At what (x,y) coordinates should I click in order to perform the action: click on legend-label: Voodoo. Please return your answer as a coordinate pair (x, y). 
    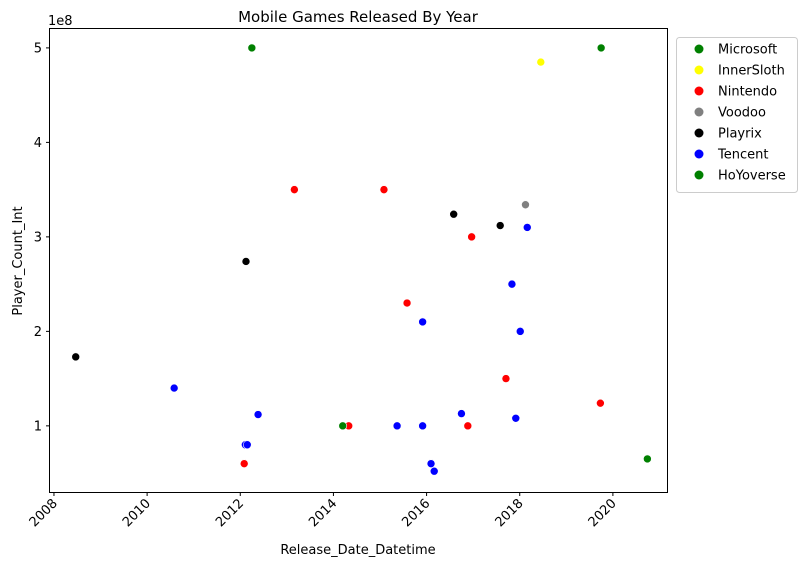
    Looking at the image, I should click on (742, 113).